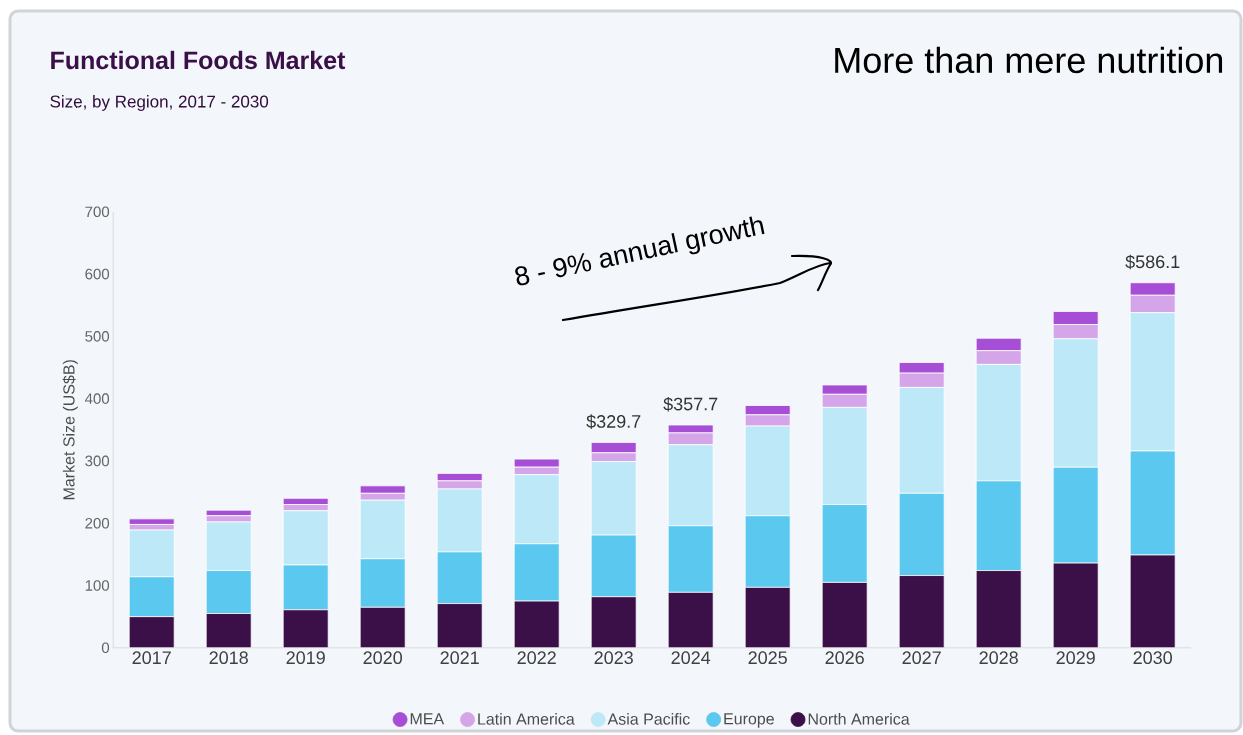  Describe the element at coordinates (613, 421) in the screenshot. I see `total-label: $329.7` at that location.